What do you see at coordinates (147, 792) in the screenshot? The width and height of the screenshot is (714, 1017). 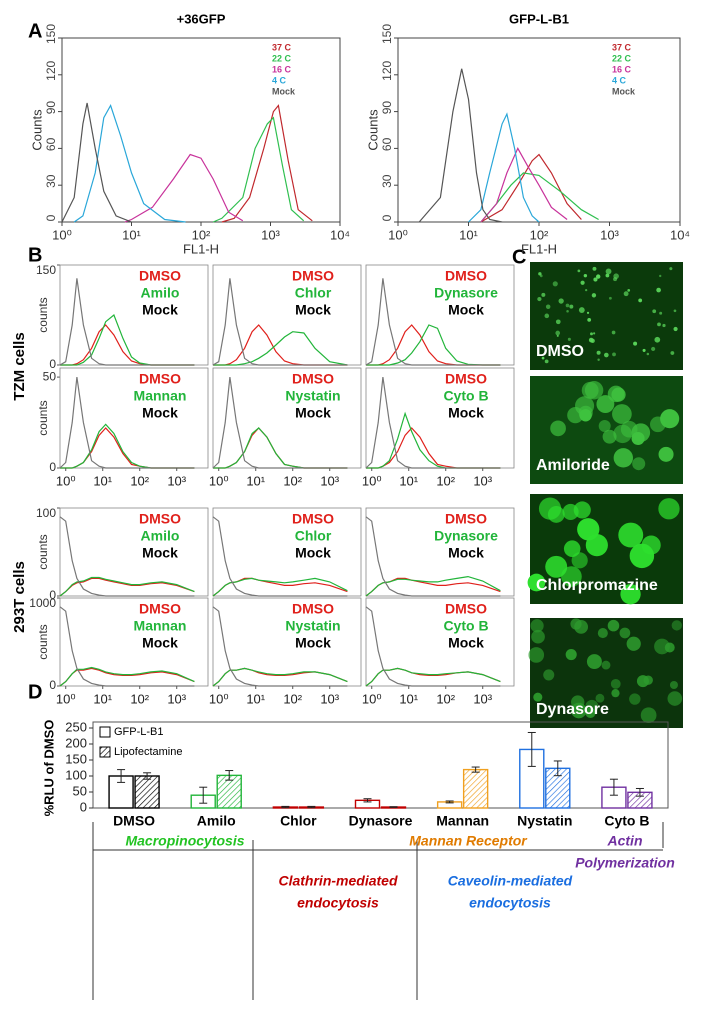 I see `bar` at bounding box center [147, 792].